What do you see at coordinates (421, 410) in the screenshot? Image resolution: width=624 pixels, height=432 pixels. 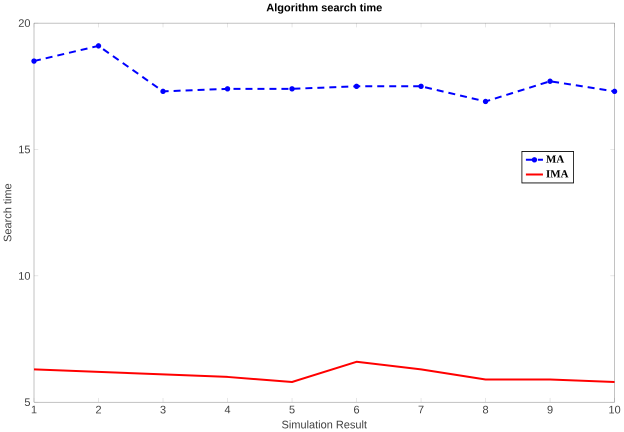 I see `x-tick-label: 7` at bounding box center [421, 410].